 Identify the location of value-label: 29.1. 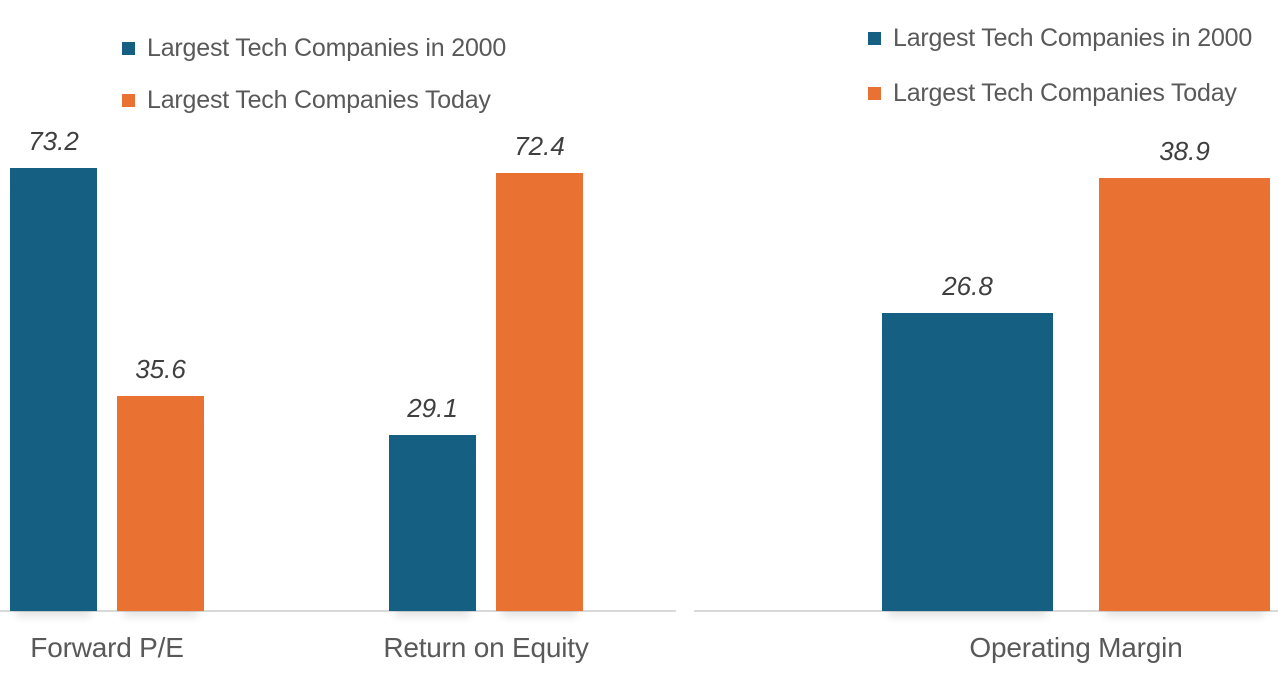
(432, 408).